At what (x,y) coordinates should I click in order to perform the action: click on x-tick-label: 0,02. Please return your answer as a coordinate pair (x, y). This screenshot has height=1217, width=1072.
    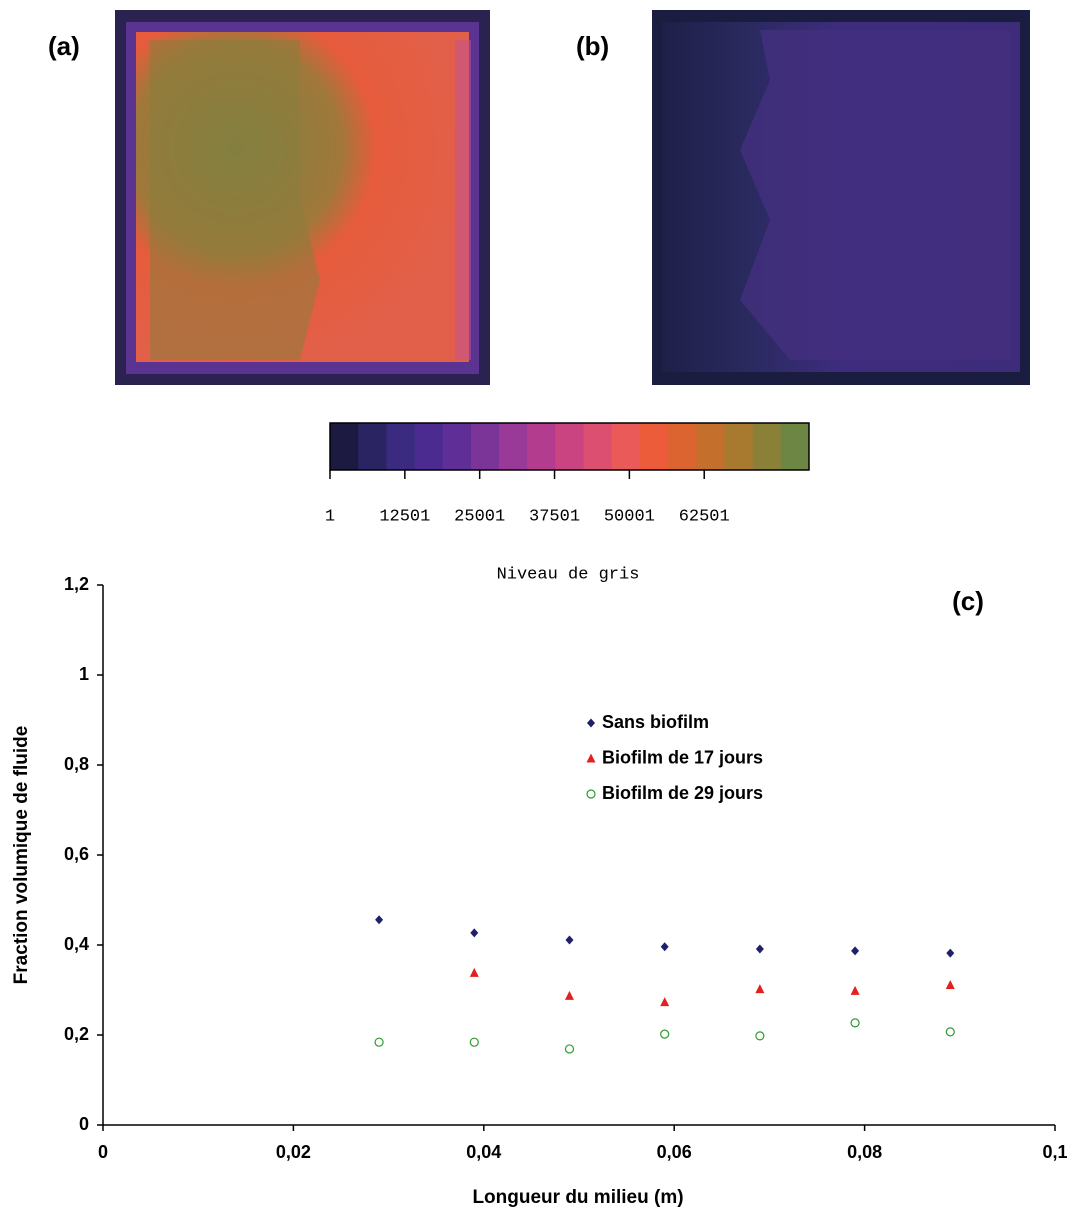
    Looking at the image, I should click on (293, 1152).